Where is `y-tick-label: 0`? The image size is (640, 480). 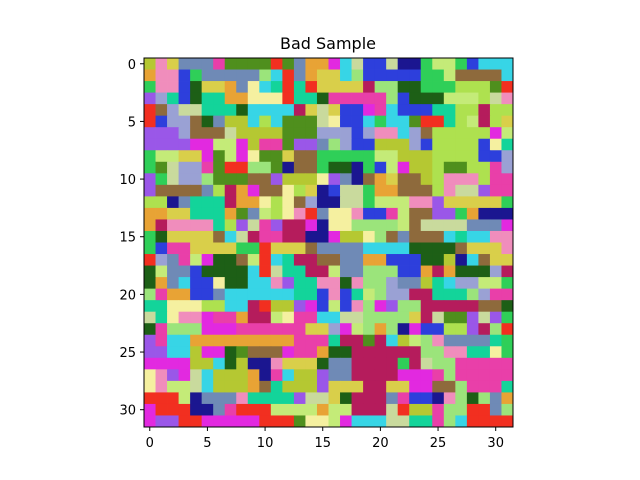 y-tick-label: 0 is located at coordinates (132, 65).